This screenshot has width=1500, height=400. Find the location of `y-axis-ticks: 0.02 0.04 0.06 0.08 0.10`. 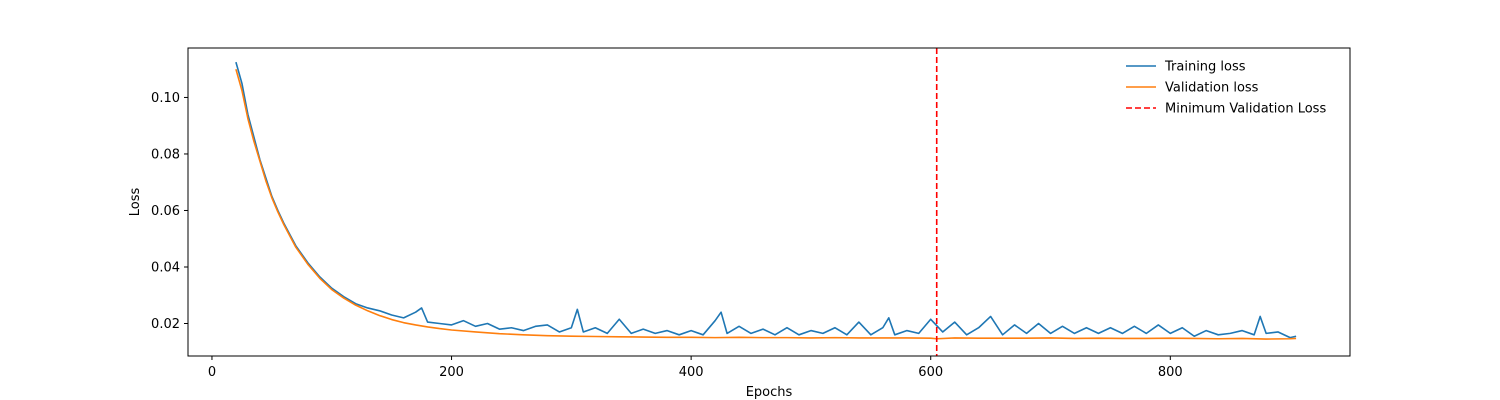

y-axis-ticks: 0.02 0.04 0.06 0.08 0.10 is located at coordinates (169, 211).